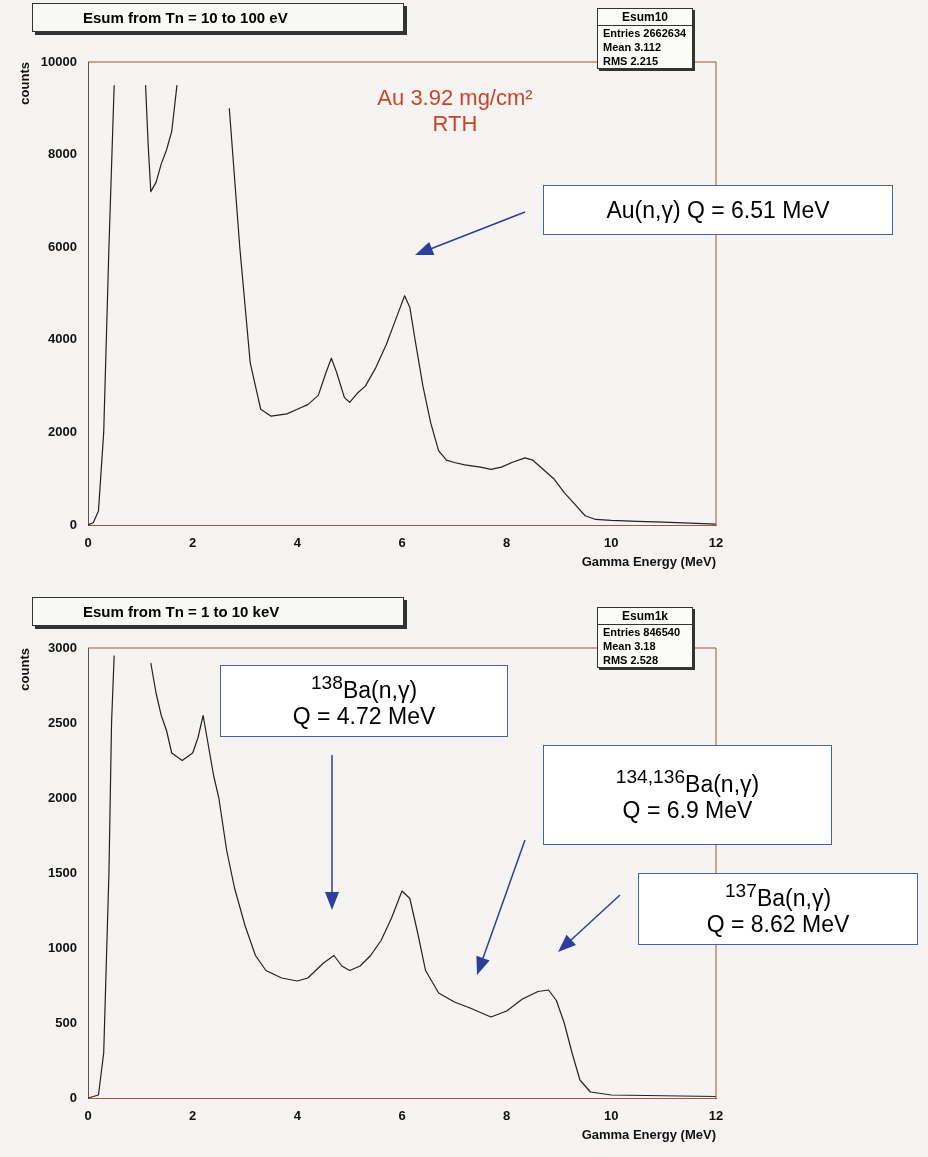 The width and height of the screenshot is (928, 1157). Describe the element at coordinates (62, 947) in the screenshot. I see `y-tick-label: 1000` at that location.